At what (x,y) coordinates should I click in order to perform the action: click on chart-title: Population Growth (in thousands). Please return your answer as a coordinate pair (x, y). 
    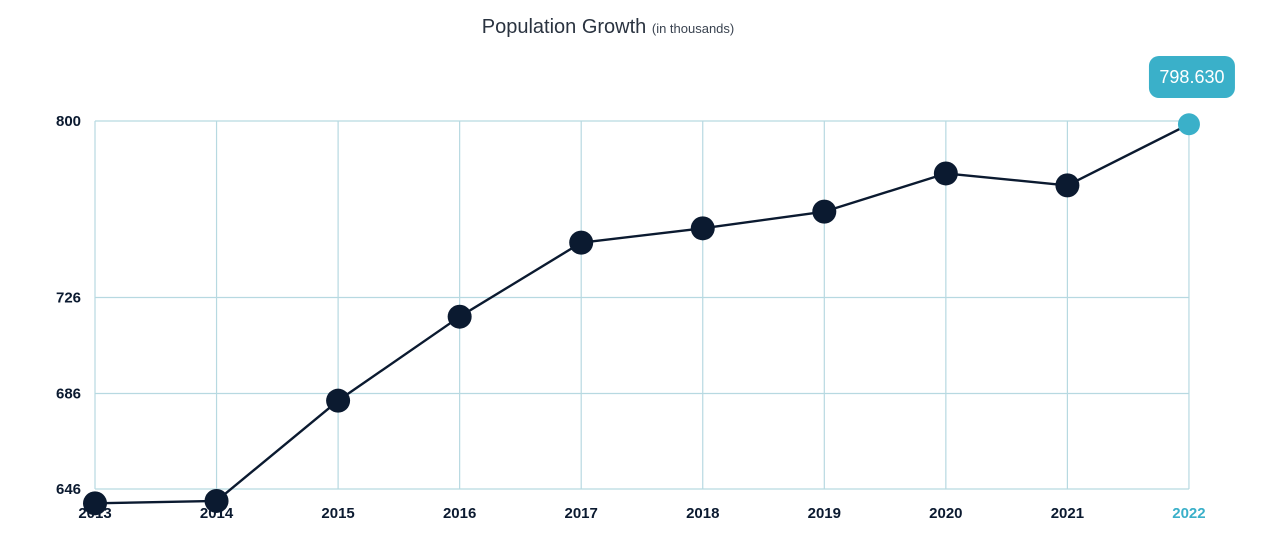
    Looking at the image, I should click on (608, 27).